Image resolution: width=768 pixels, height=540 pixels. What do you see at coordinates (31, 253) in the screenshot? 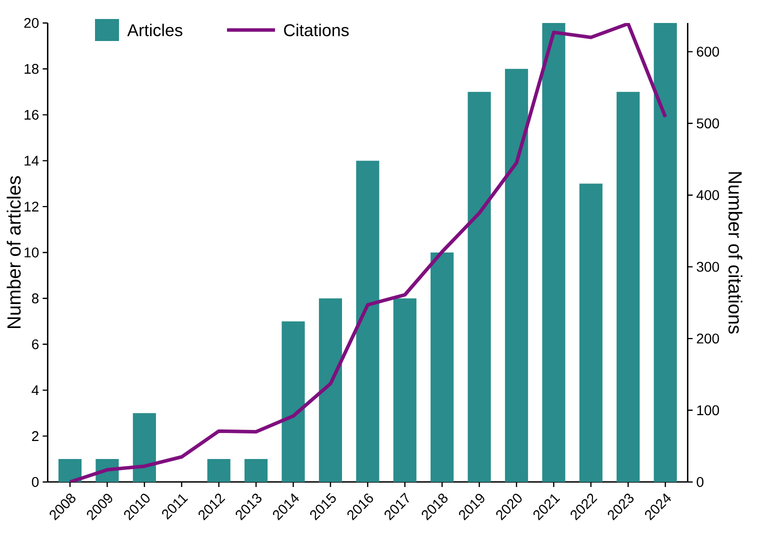
I see `y-tick-label: 10` at bounding box center [31, 253].